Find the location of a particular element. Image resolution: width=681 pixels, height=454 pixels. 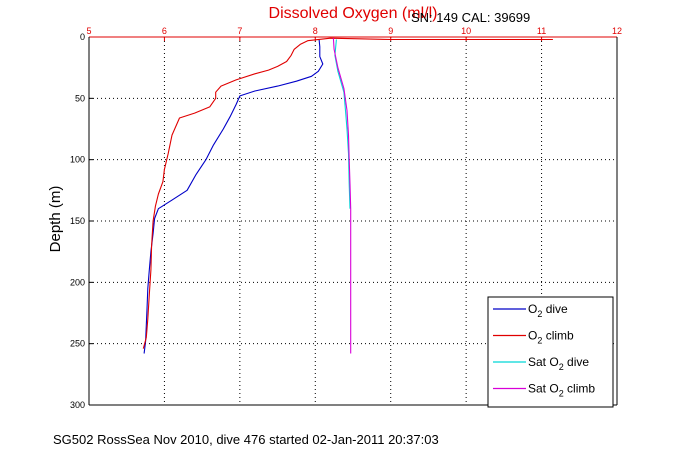

y-tick-label: 0 is located at coordinates (82, 37).